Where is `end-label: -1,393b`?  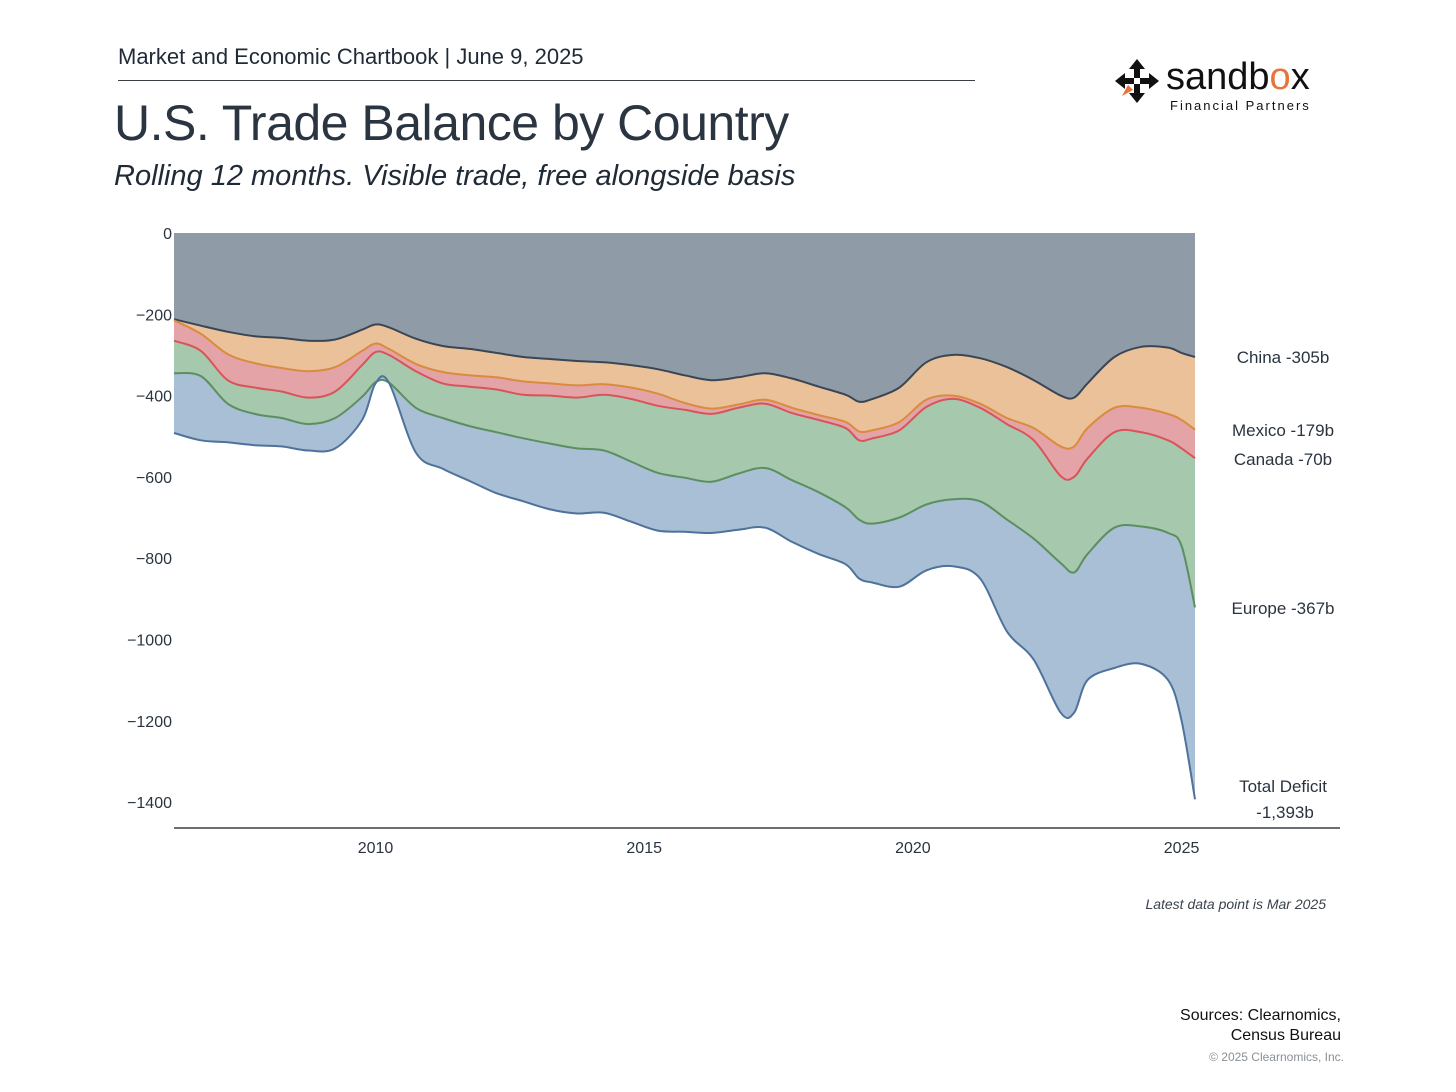
end-label: -1,393b is located at coordinates (1285, 812).